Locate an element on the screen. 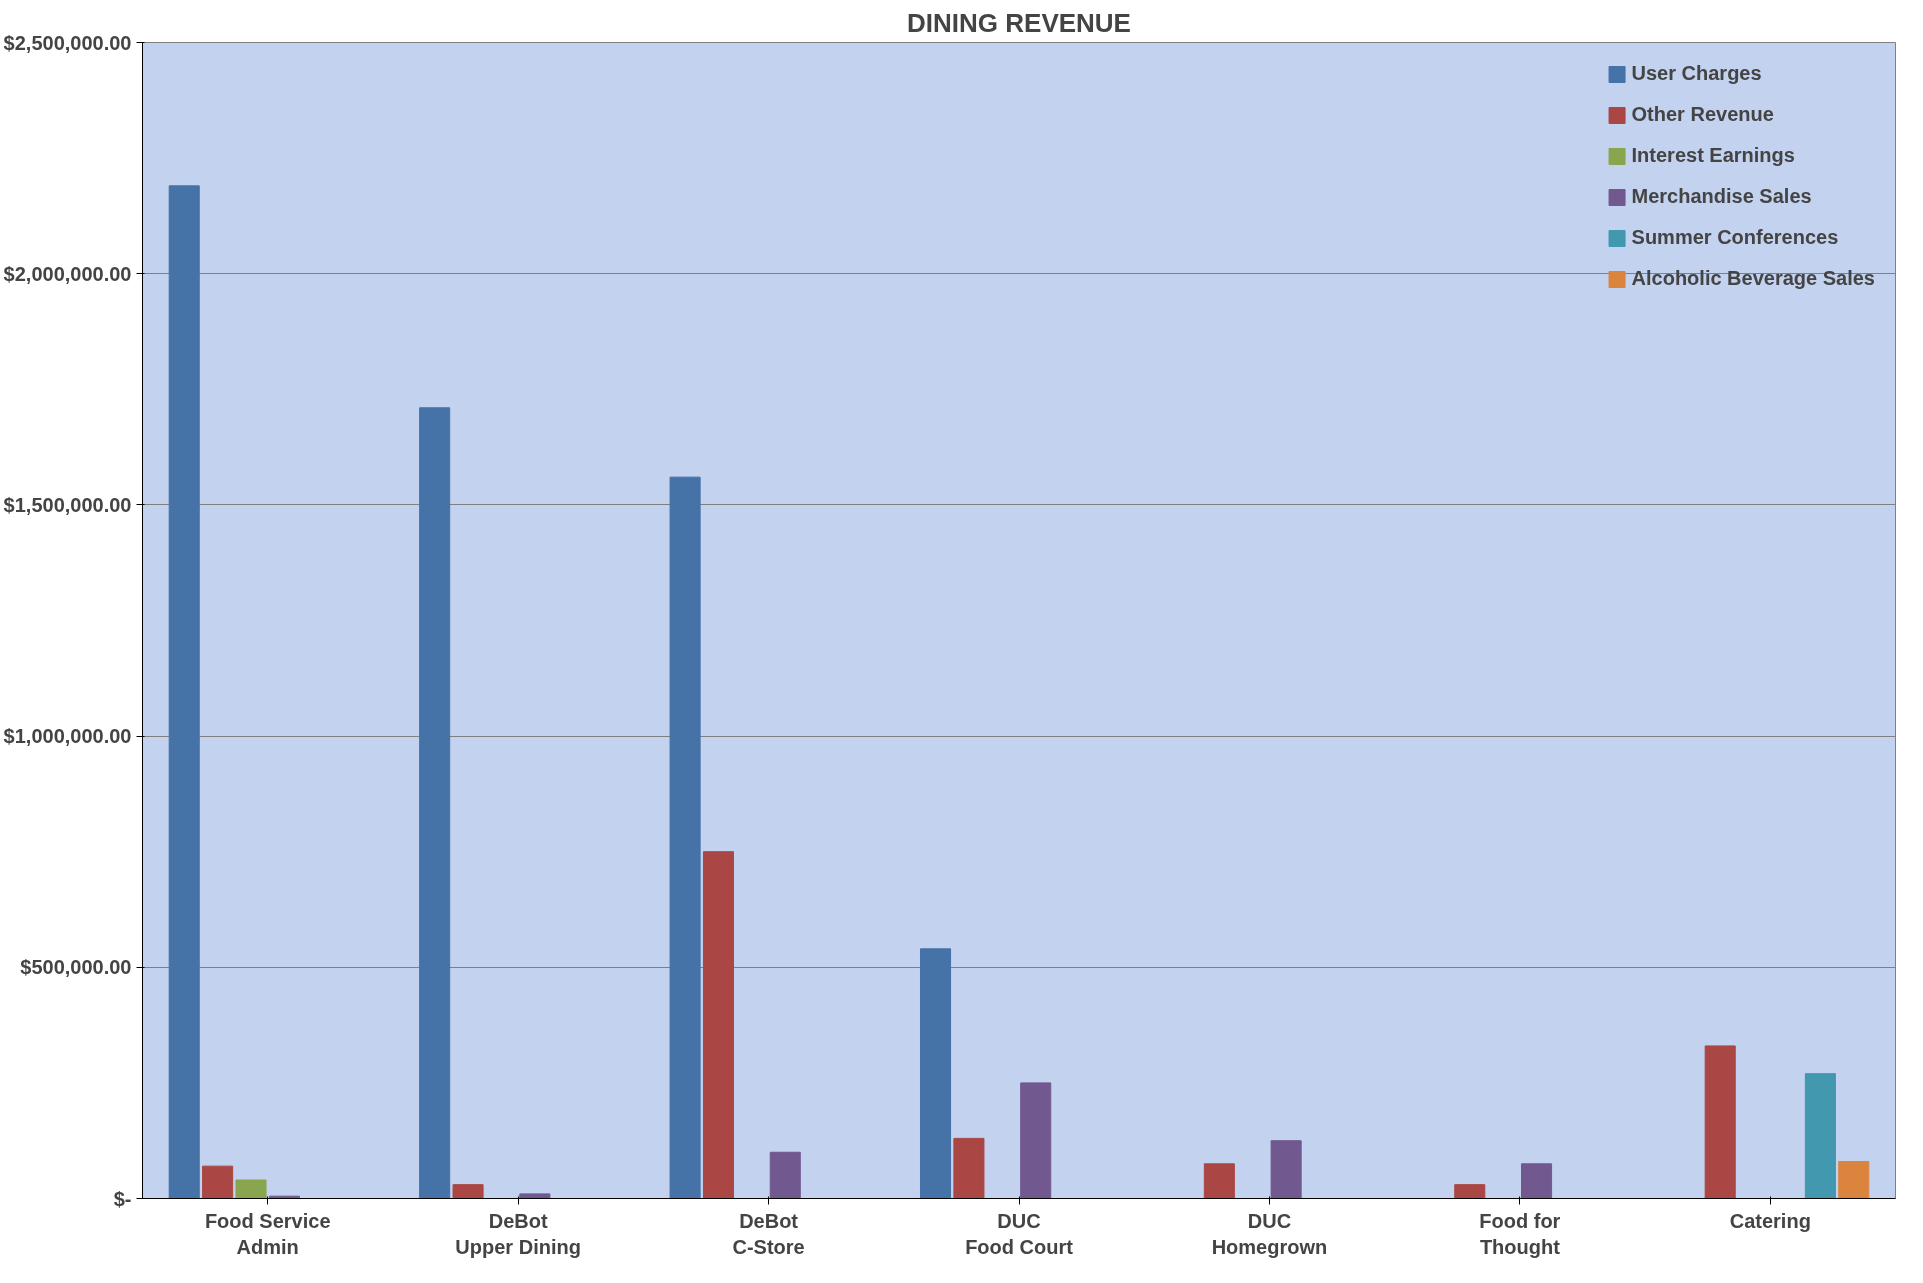  y-tick-label: $1,500,000.00 is located at coordinates (67, 504).